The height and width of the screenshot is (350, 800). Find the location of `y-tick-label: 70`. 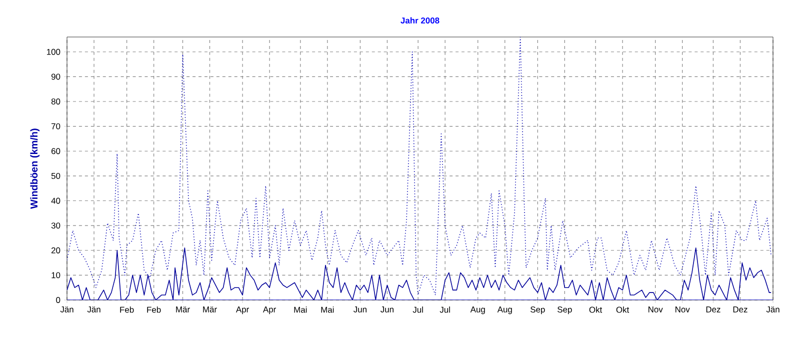

y-tick-label: 70 is located at coordinates (56, 126).